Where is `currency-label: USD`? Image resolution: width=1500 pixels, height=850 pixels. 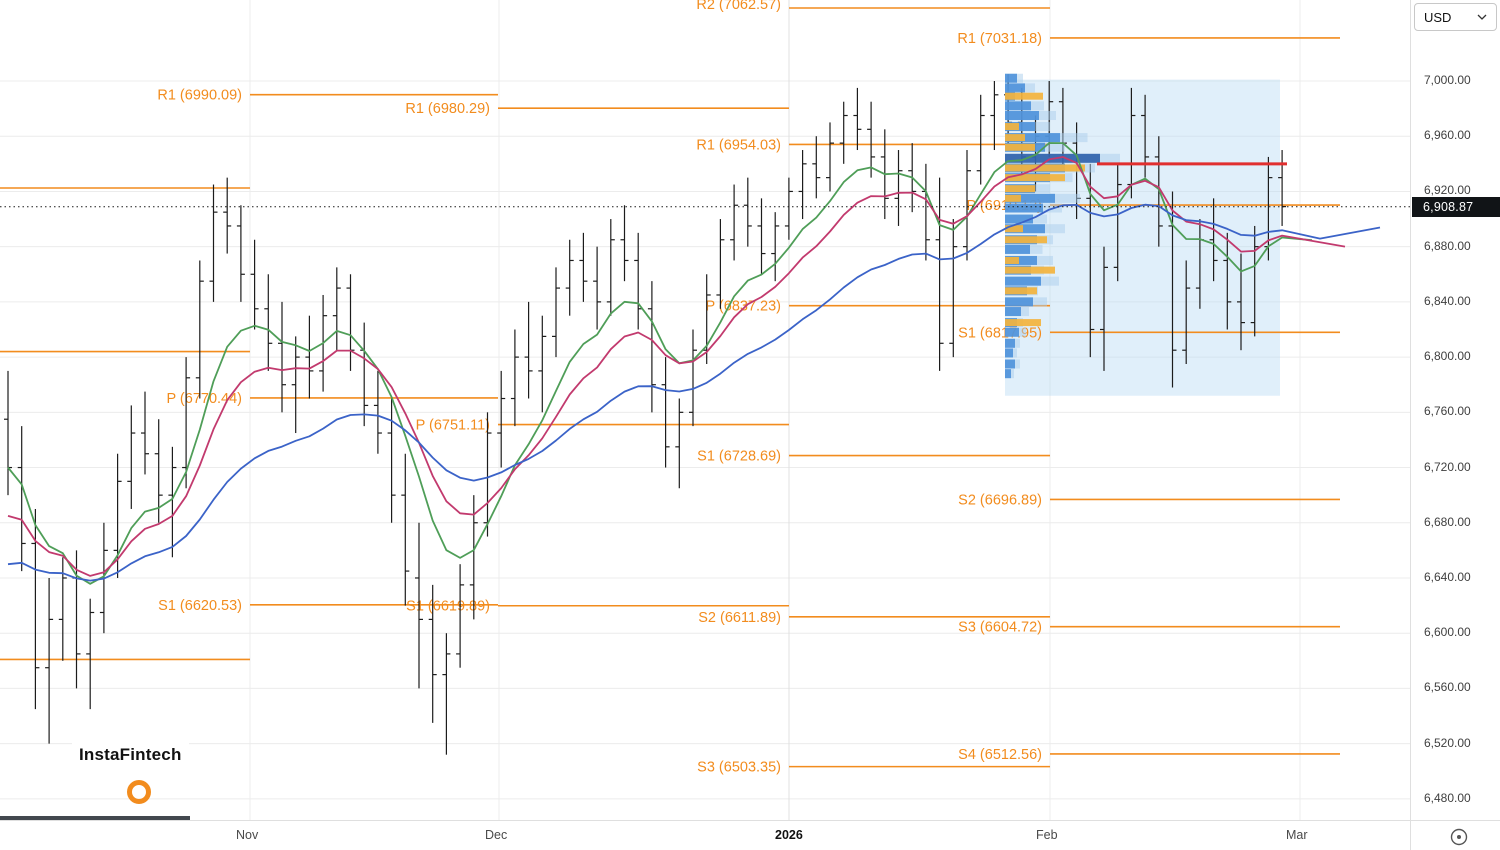 currency-label: USD is located at coordinates (1438, 17).